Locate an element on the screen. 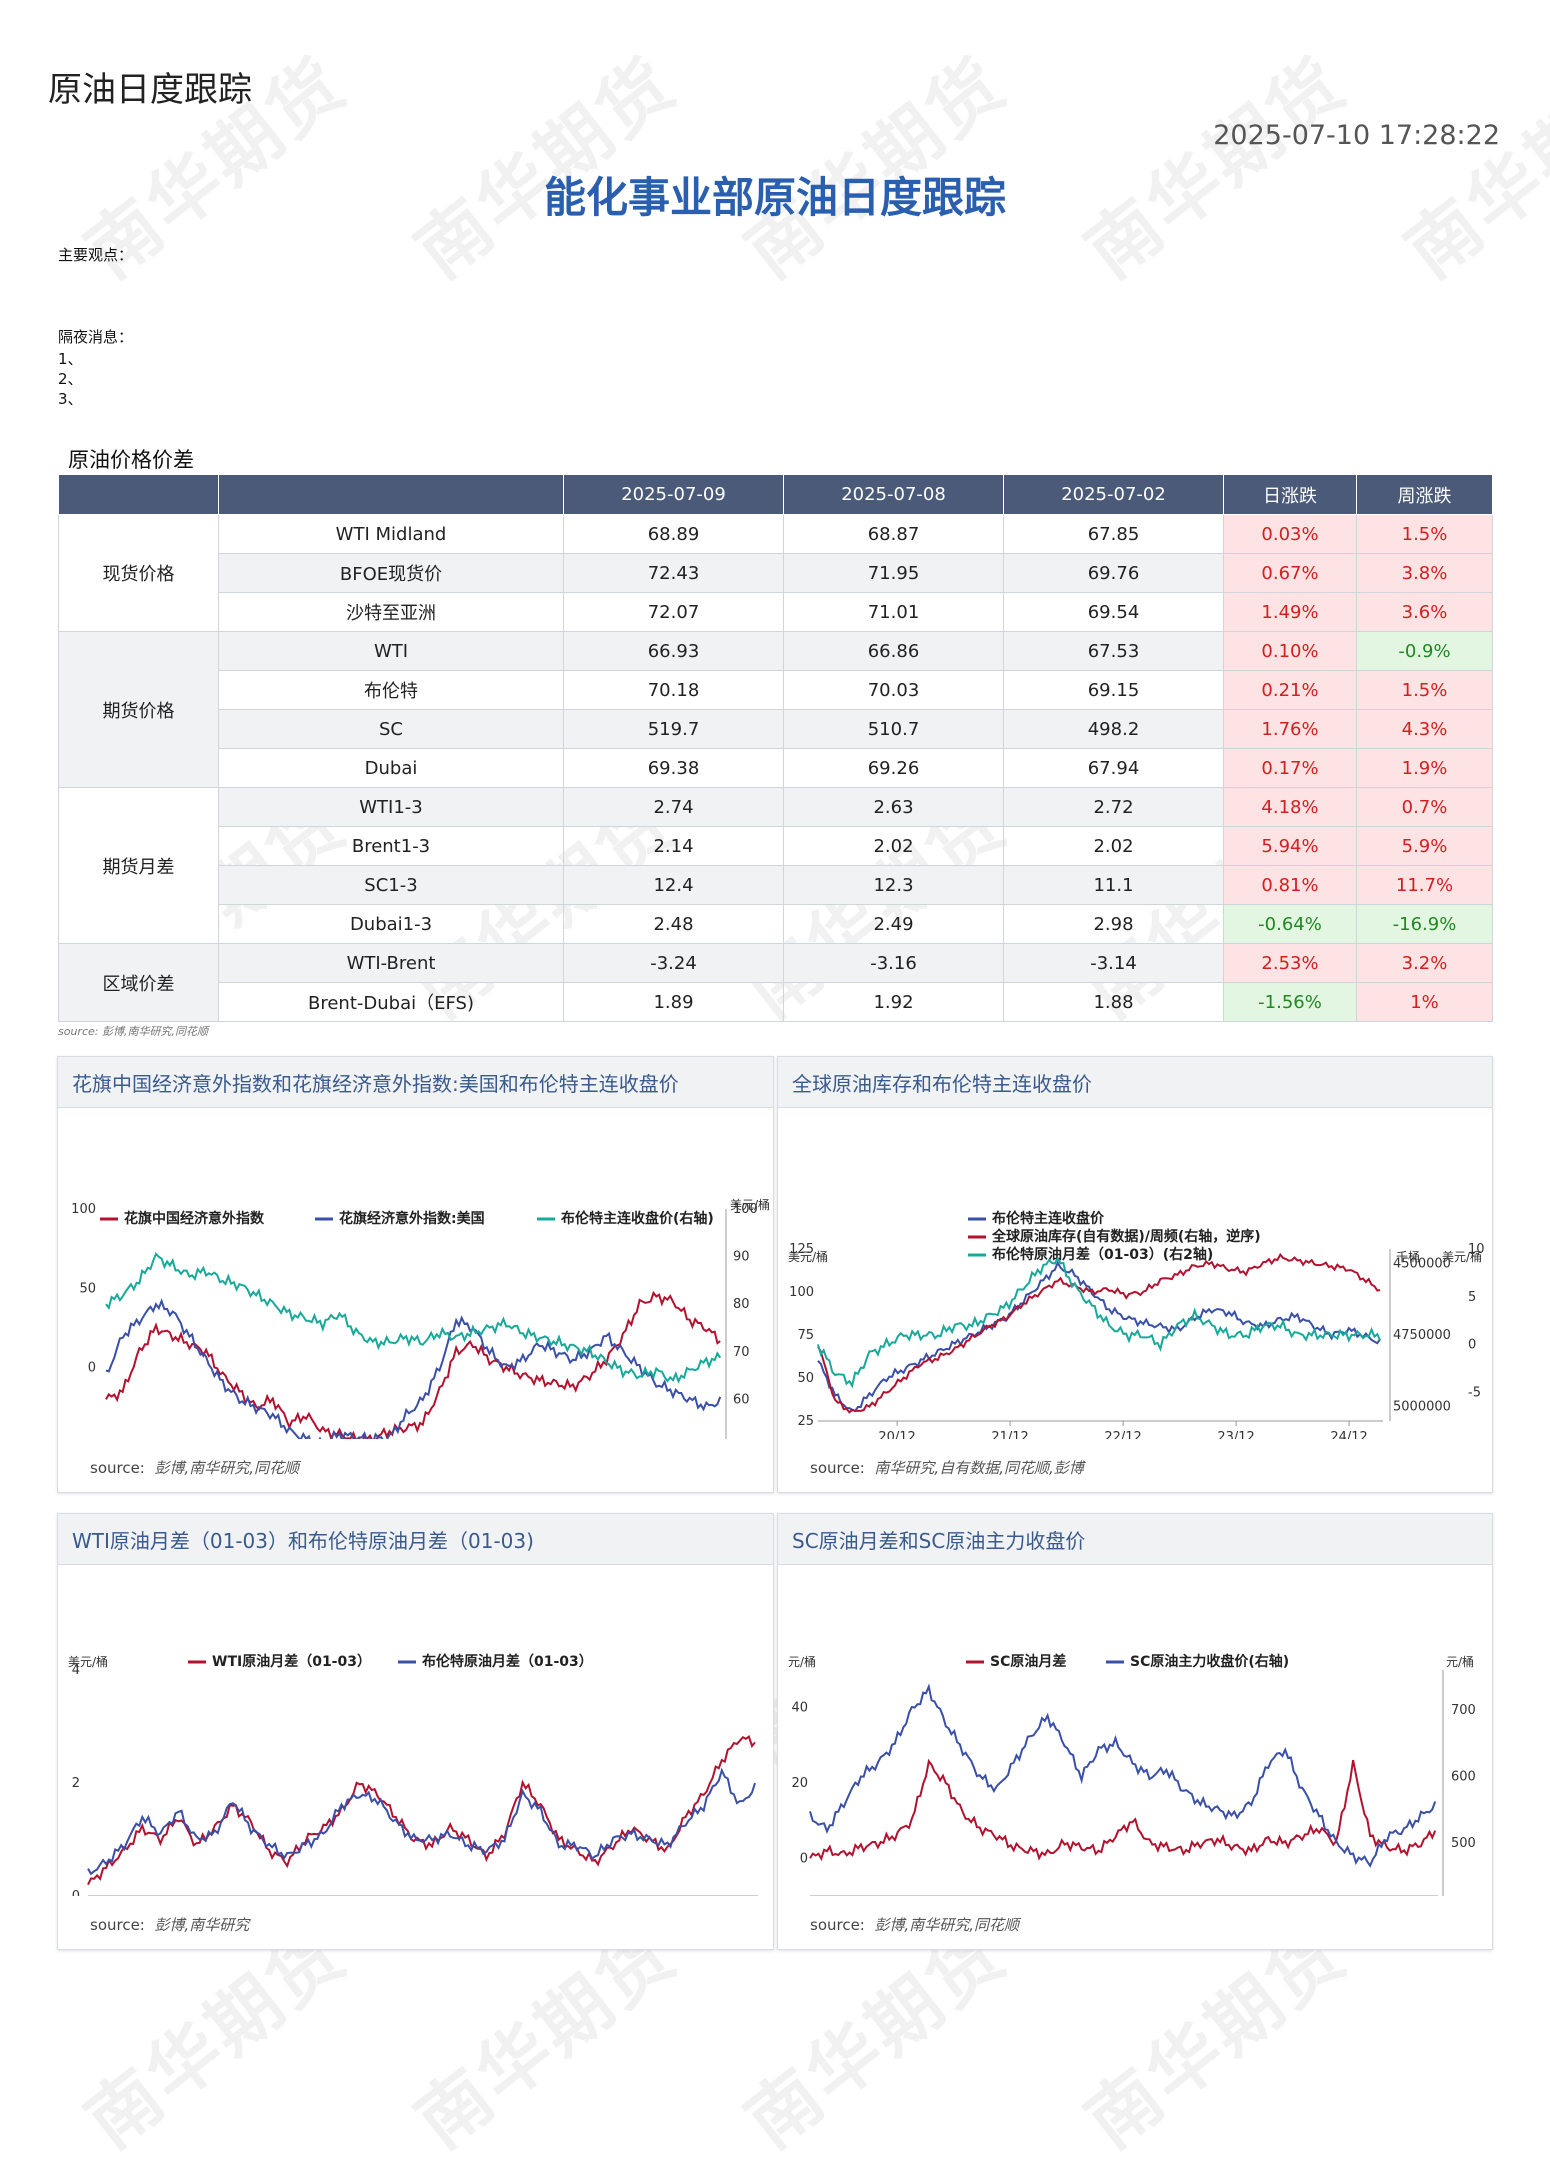 This screenshot has height=2167, width=1550. column-header: 2025-07-02 is located at coordinates (1113, 494).